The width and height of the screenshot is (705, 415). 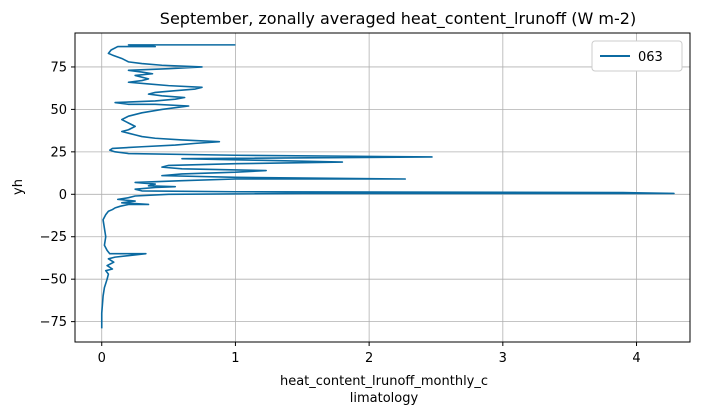 What do you see at coordinates (384, 381) in the screenshot?
I see `x-axis-label-line1: heat_content_lrunoff_monthly_c` at bounding box center [384, 381].